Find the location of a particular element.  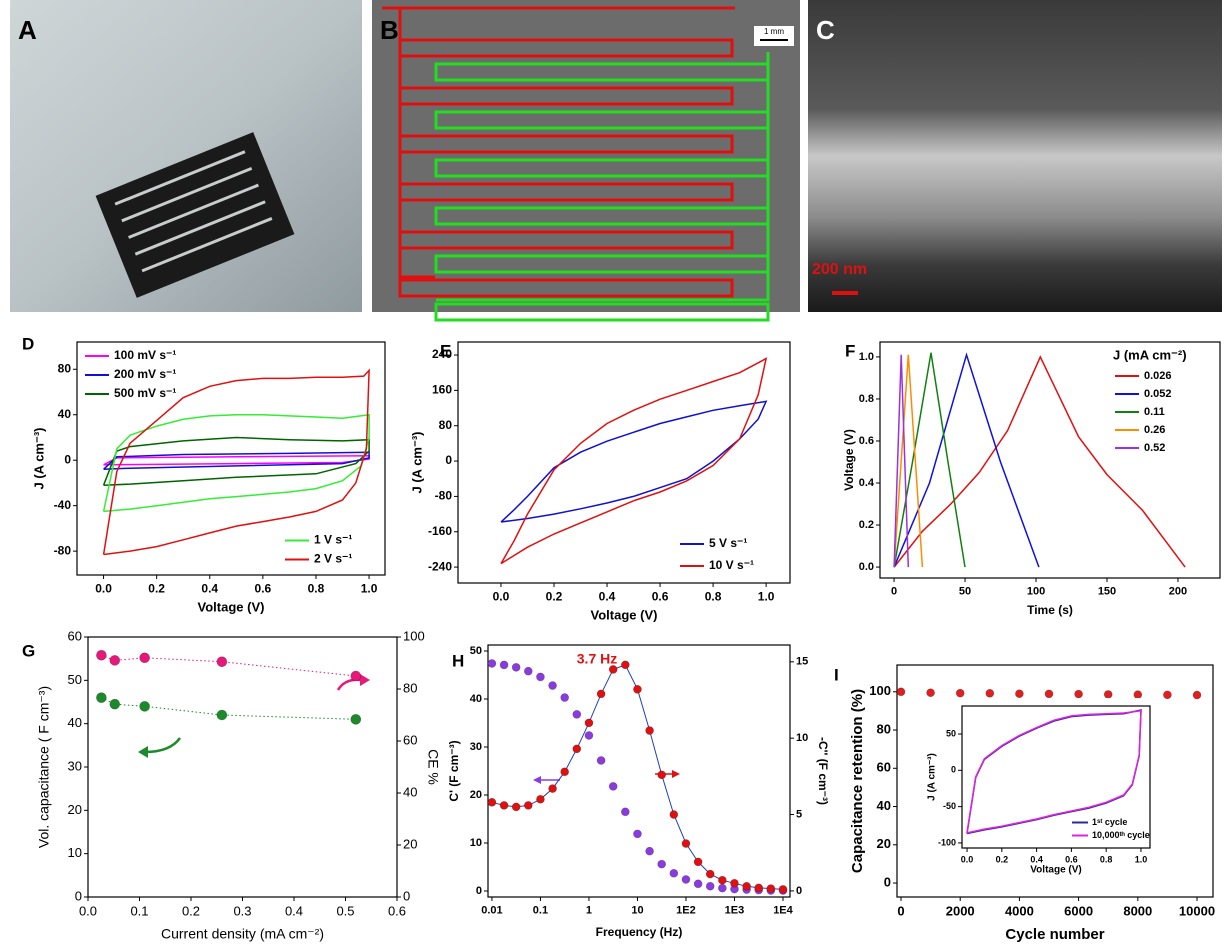

y-axis-label: J (A cm⁻³) is located at coordinates (416, 463).